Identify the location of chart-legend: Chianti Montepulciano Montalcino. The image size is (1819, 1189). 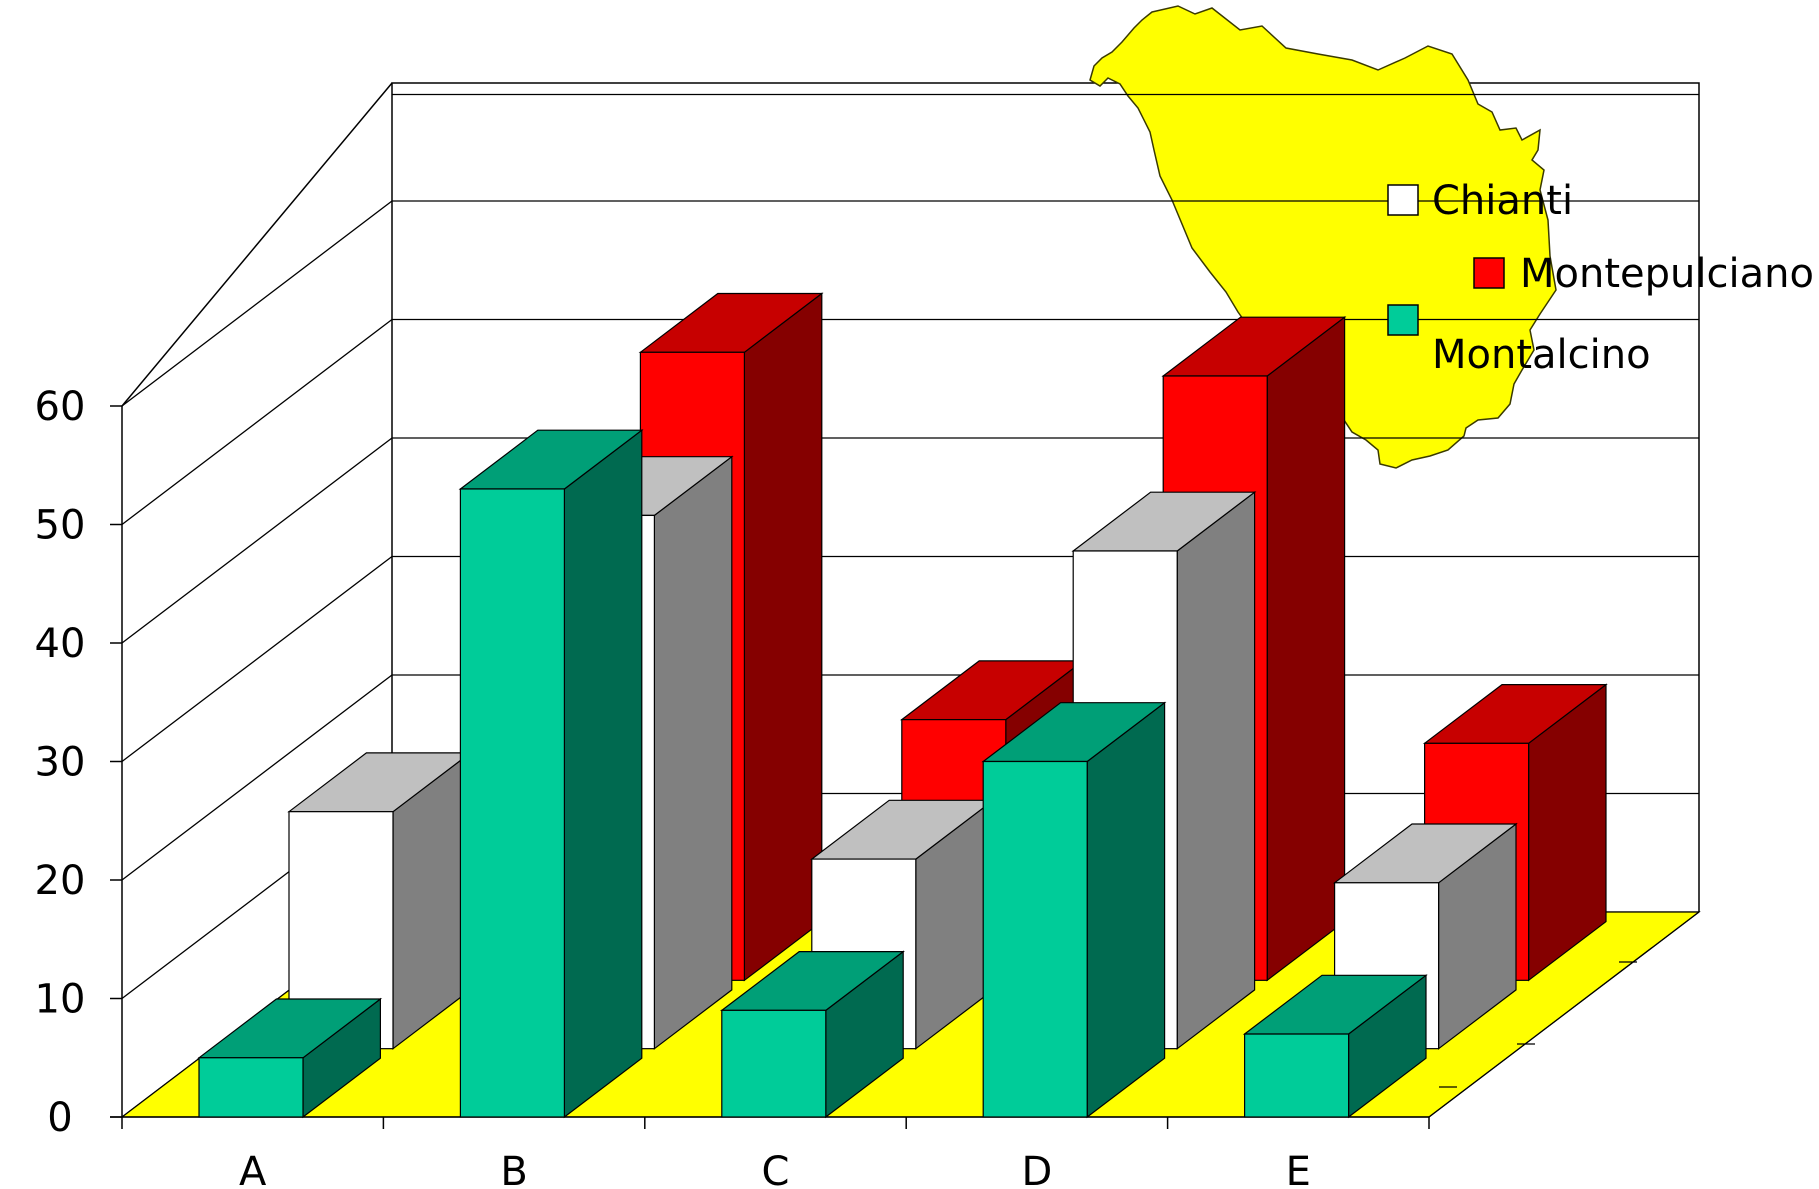
(1600, 278).